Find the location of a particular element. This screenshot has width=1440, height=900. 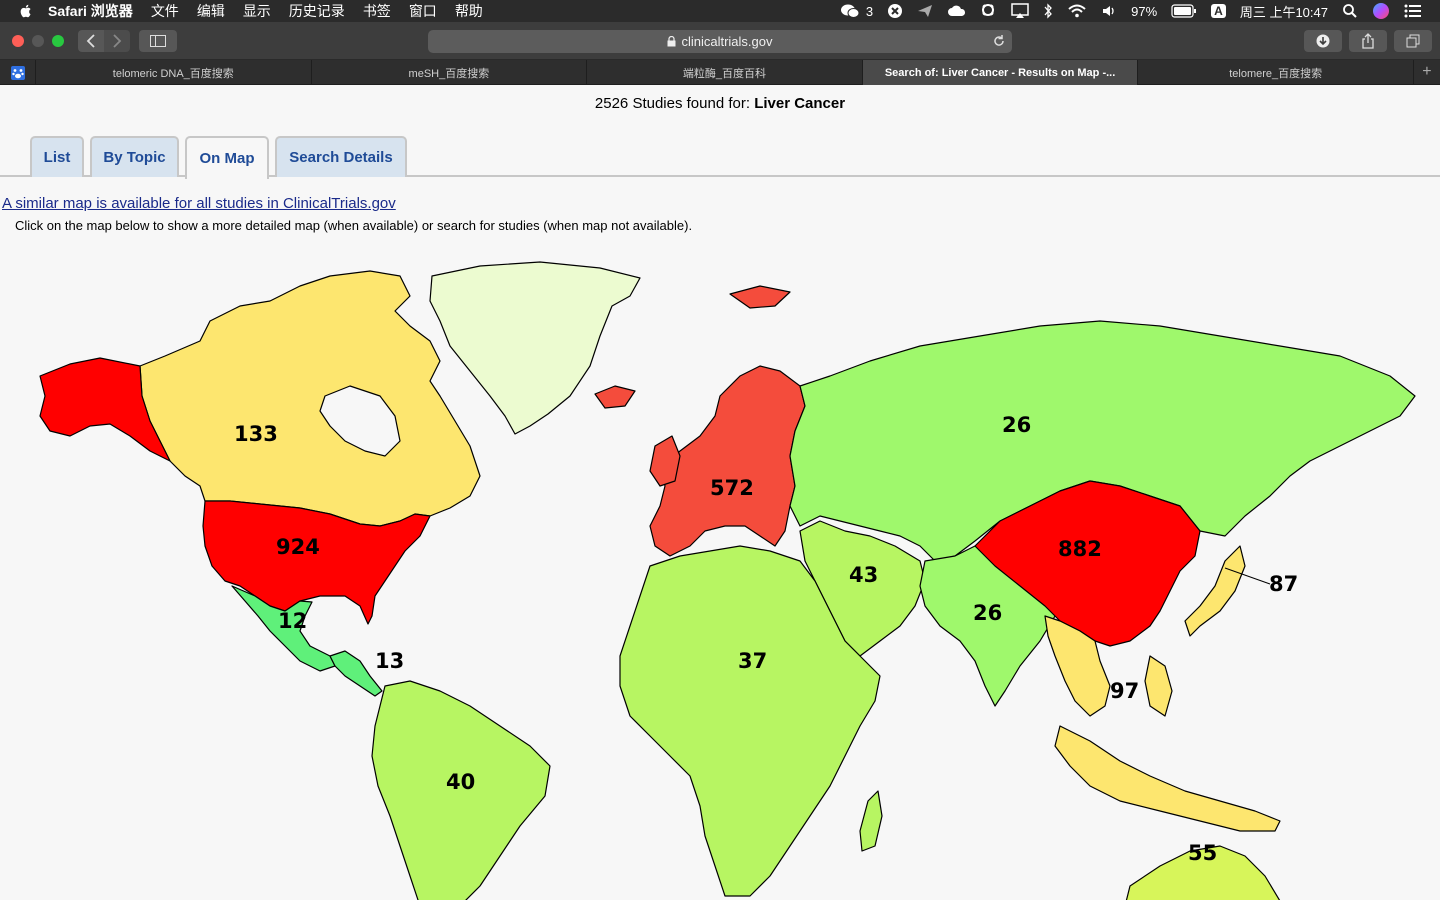

status-area: 3 97% A 周三 上午10:47 is located at coordinates (1140, 11).